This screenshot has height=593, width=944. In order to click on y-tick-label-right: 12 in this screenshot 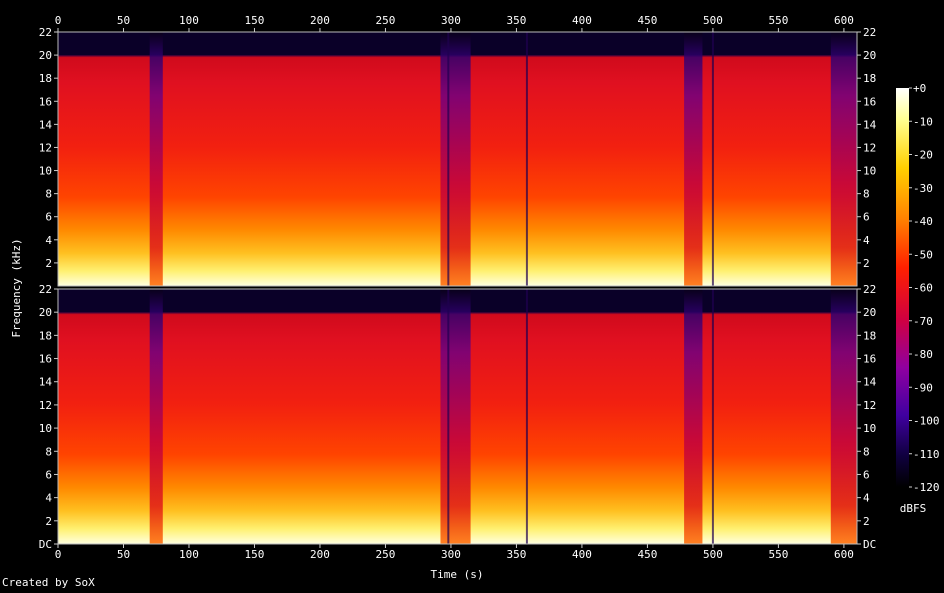, I will do `click(869, 147)`.